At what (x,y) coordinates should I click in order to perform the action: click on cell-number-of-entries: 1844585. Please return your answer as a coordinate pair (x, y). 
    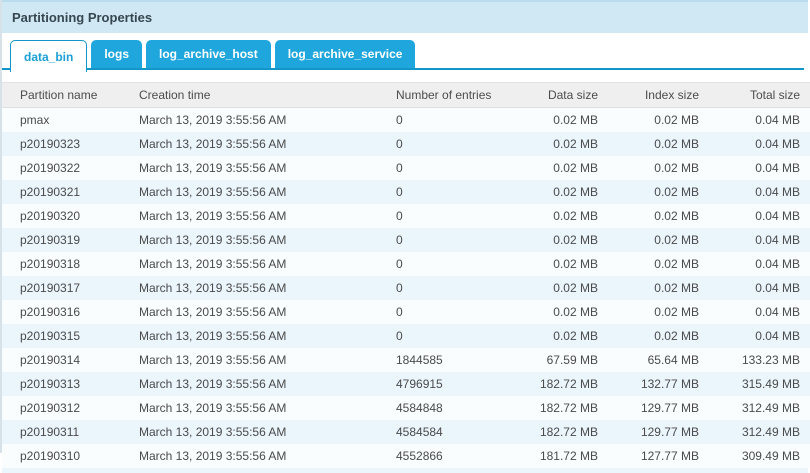
    Looking at the image, I should click on (445, 360).